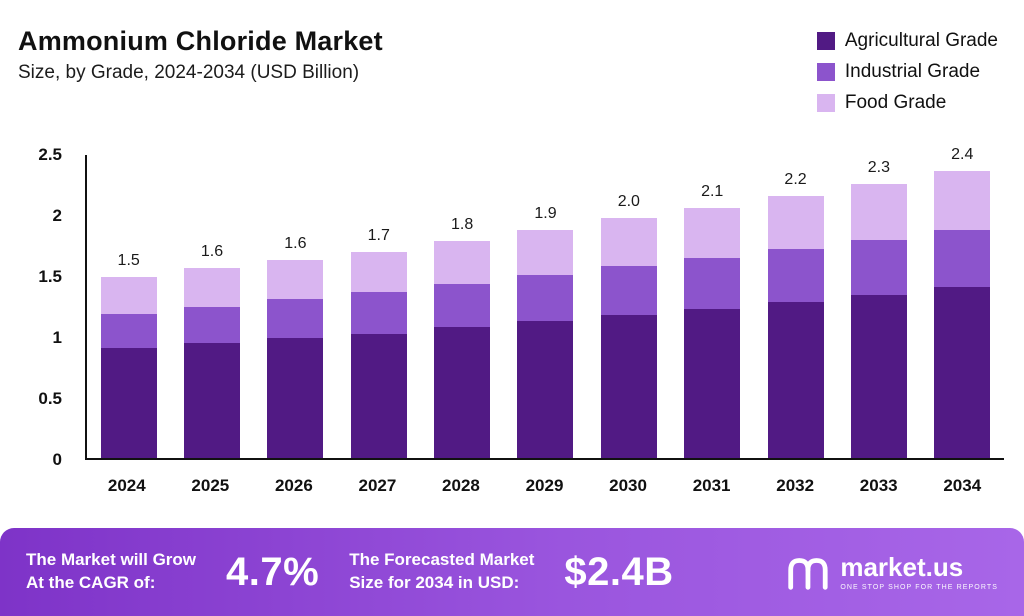 The image size is (1024, 616). I want to click on legend-label: Food Grade, so click(895, 102).